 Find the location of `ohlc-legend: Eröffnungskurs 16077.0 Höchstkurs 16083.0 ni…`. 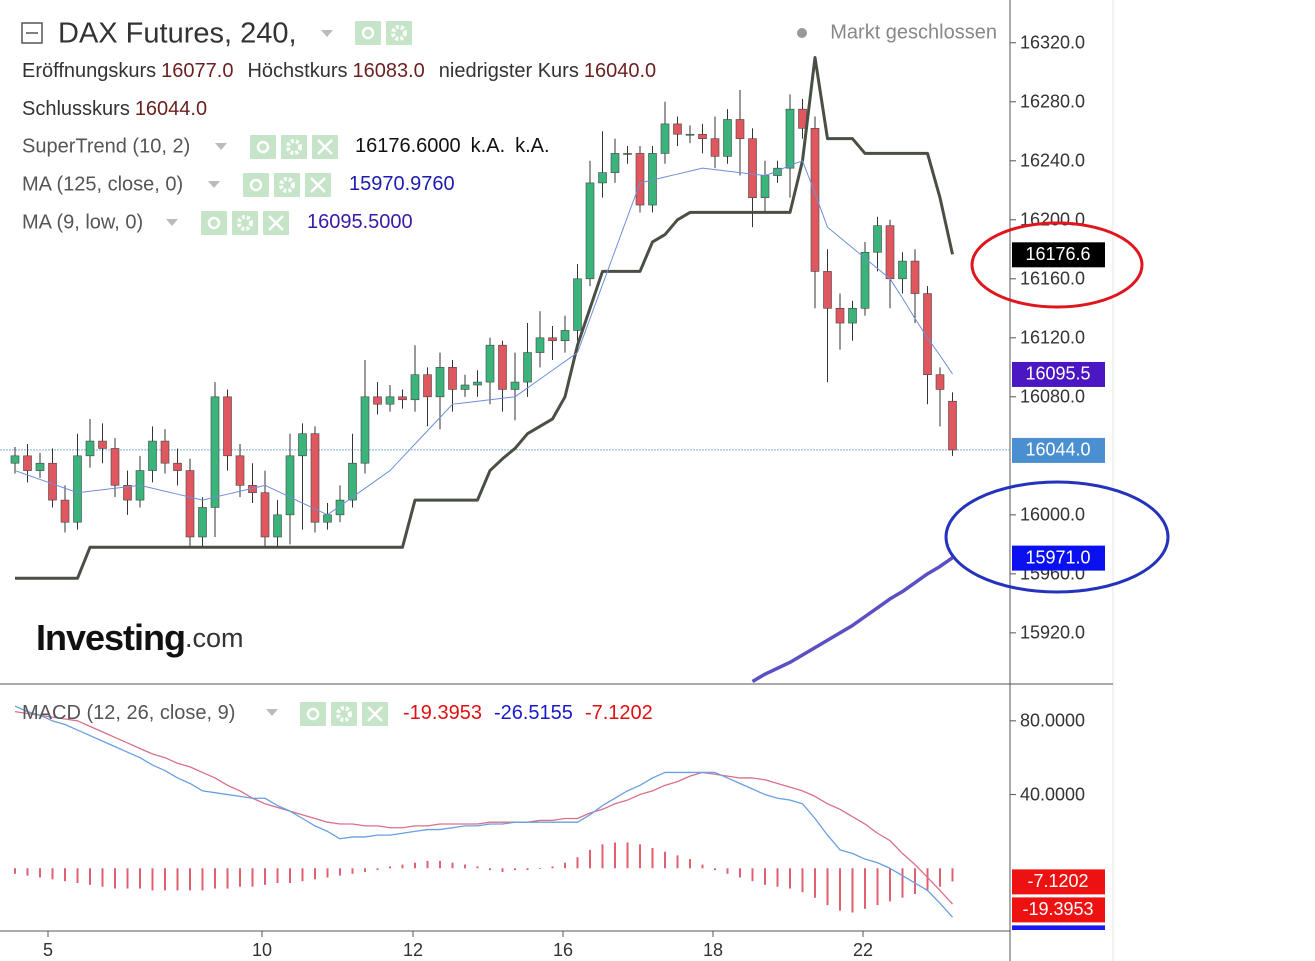

ohlc-legend: Eröffnungskurs 16077.0 Höchstkurs 16083.0 ni… is located at coordinates (339, 71).